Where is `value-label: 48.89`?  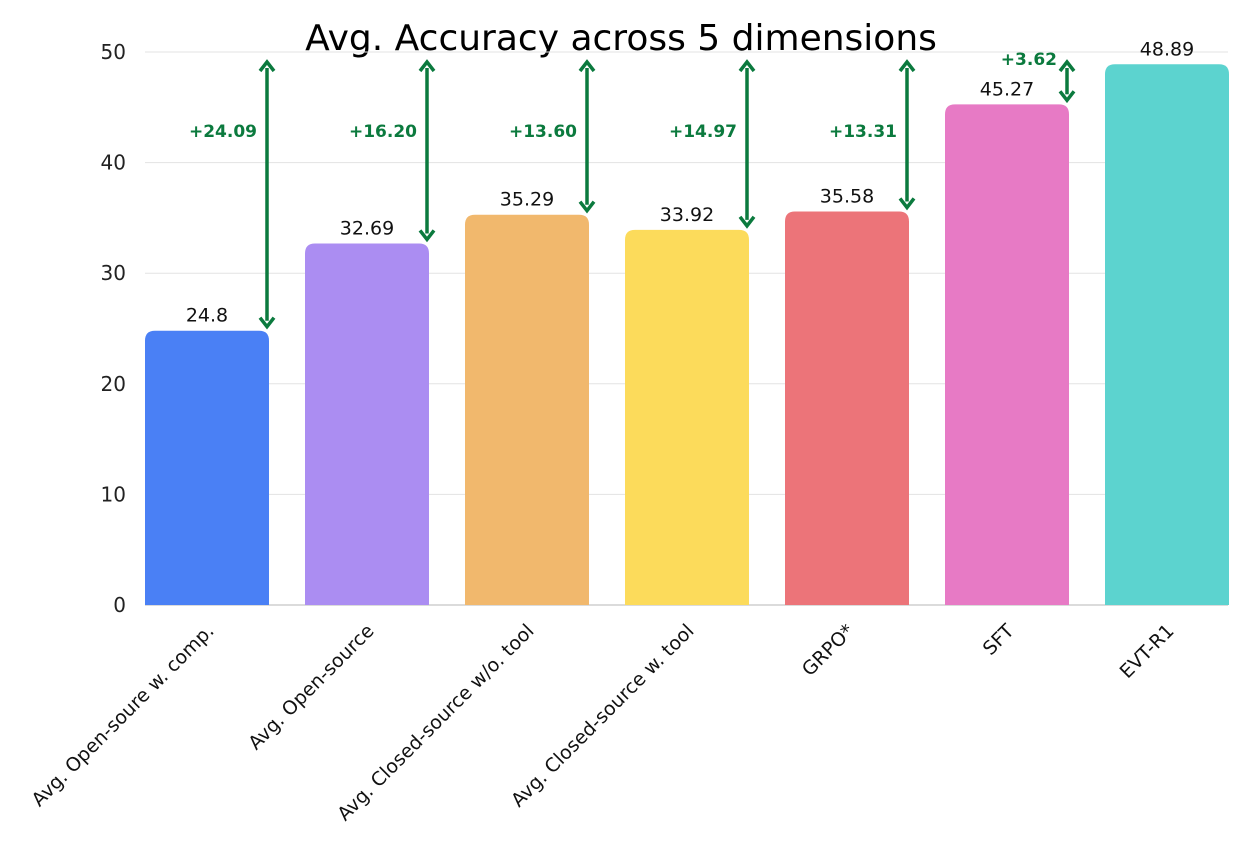 value-label: 48.89 is located at coordinates (1167, 49).